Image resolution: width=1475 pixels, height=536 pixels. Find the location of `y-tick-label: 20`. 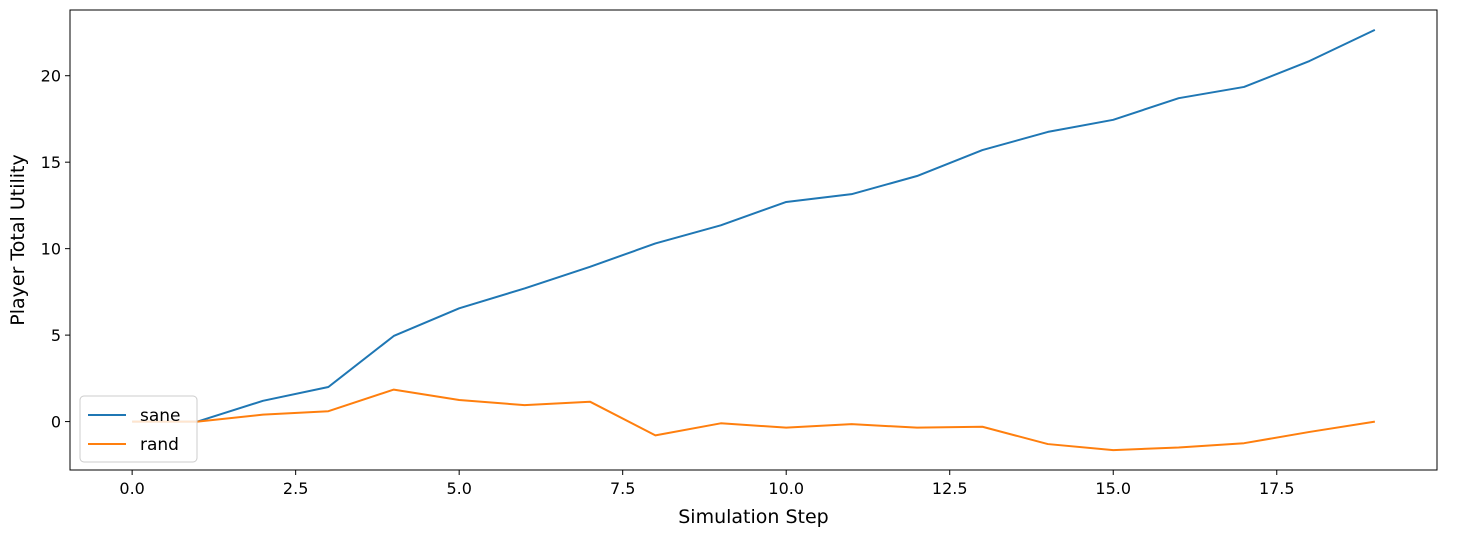

y-tick-label: 20 is located at coordinates (51, 76).